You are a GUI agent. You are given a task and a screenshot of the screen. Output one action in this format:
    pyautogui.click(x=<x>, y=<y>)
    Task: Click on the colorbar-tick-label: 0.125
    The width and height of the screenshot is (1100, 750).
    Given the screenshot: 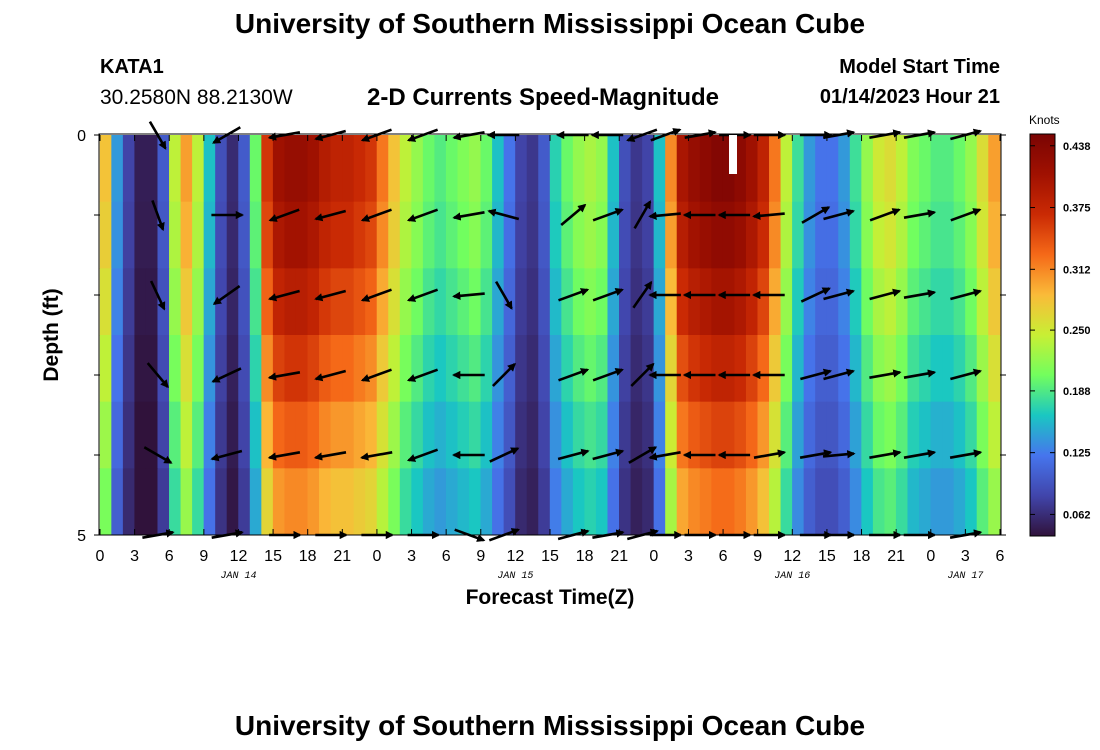 What is the action you would take?
    pyautogui.click(x=1077, y=454)
    